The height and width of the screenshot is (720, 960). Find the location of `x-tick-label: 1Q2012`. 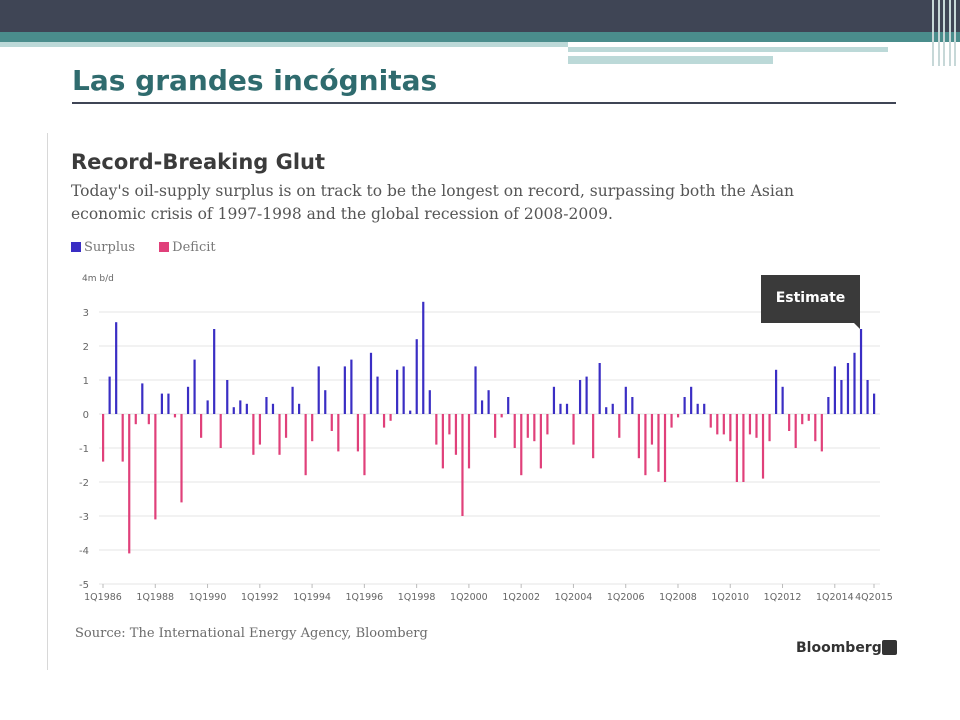

x-tick-label: 1Q2012 is located at coordinates (783, 597).